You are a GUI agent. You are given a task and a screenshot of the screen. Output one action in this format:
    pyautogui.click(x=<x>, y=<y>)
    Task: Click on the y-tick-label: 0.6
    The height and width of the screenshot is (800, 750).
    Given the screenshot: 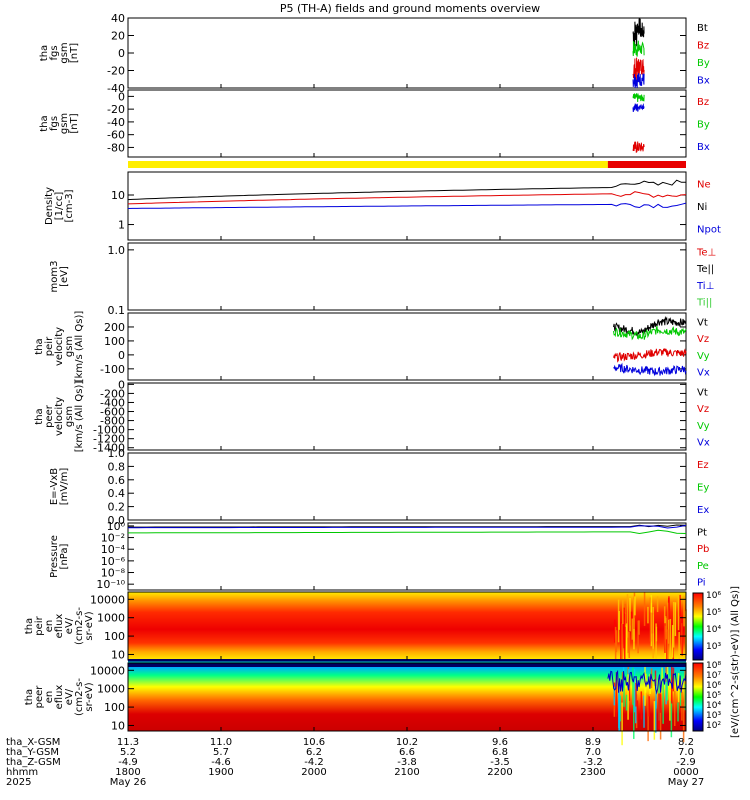 What is the action you would take?
    pyautogui.click(x=117, y=480)
    